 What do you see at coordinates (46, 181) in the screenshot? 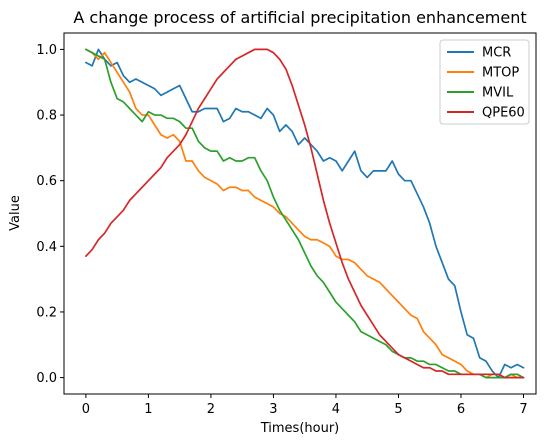
I see `y-tick-label: 0.6` at bounding box center [46, 181].